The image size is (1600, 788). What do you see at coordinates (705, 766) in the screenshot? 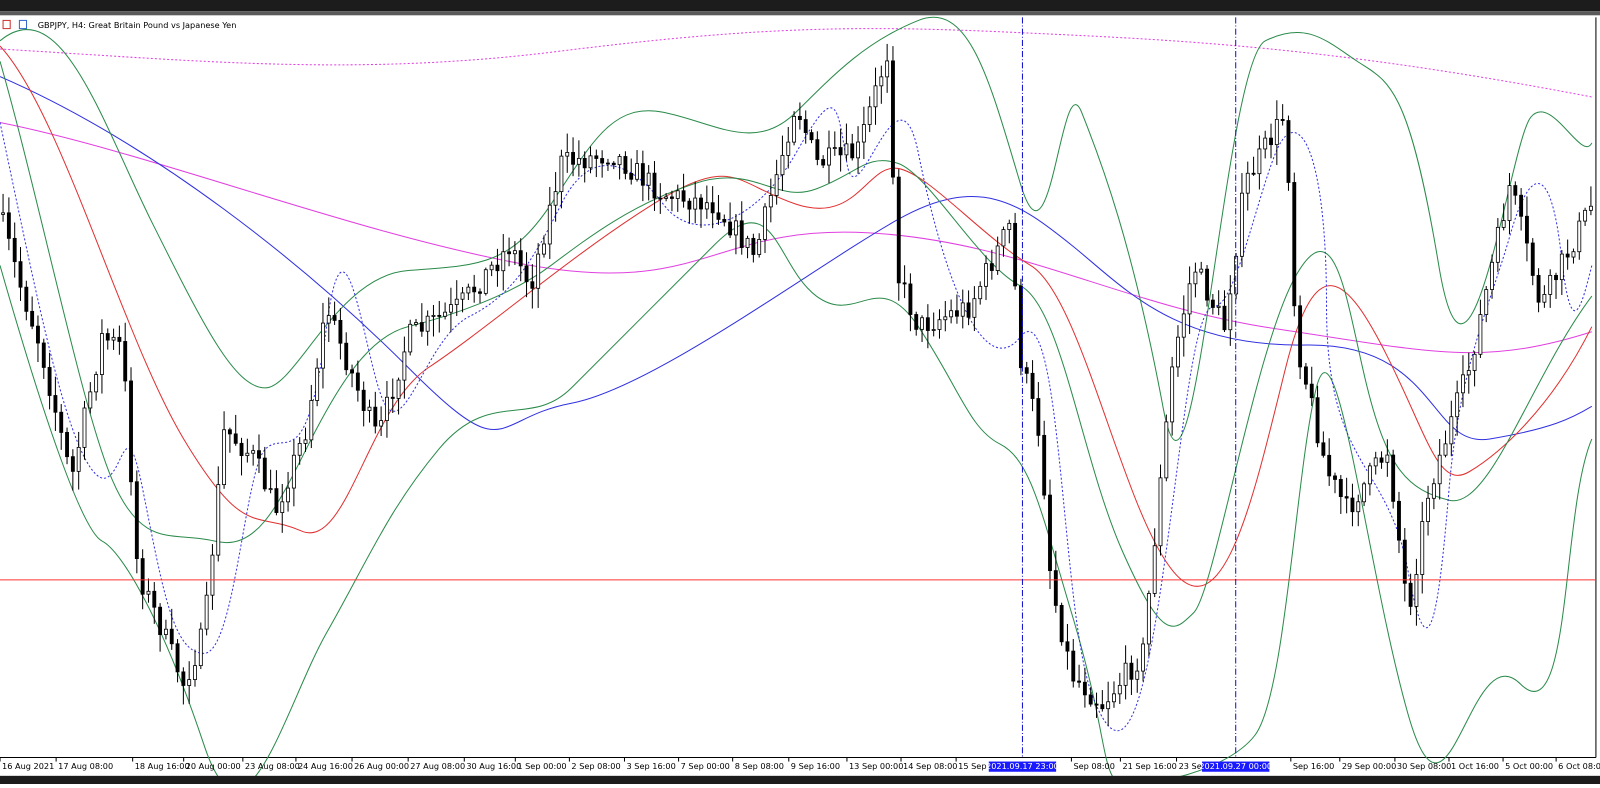
I see `time-label: 7 Sep 00:00` at bounding box center [705, 766].